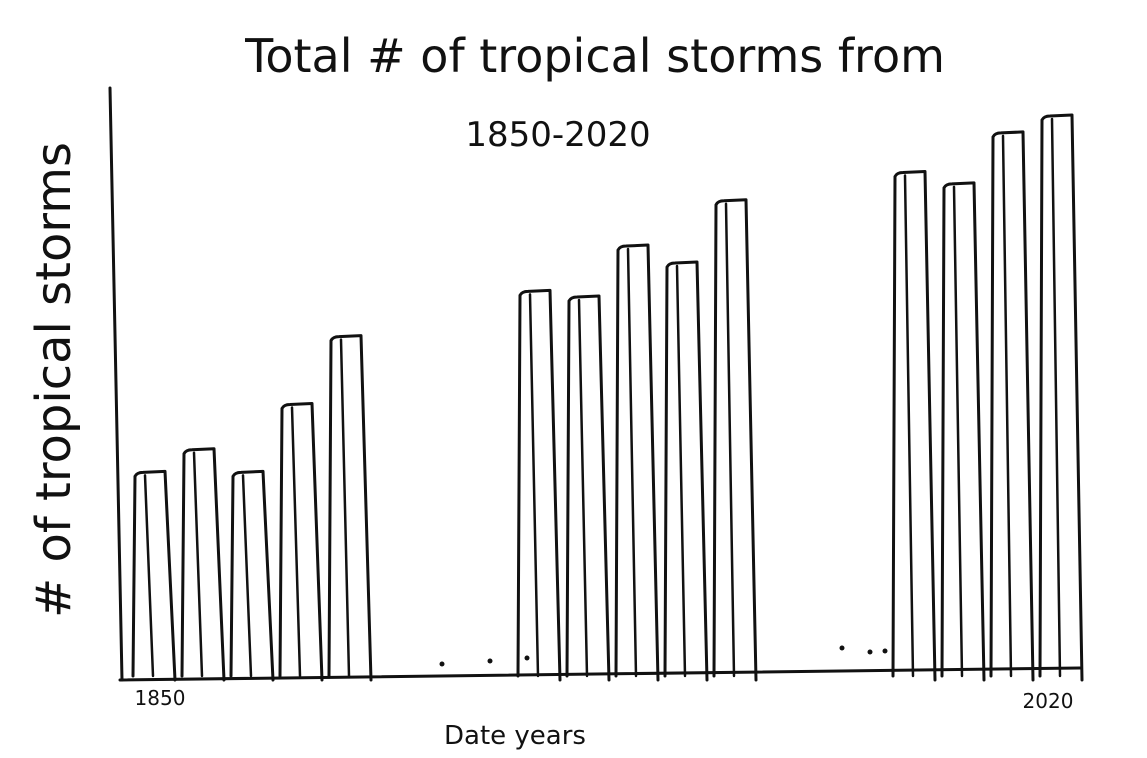 The image size is (1147, 758). What do you see at coordinates (557, 135) in the screenshot?
I see `chart-subtitle: 1850-2020` at bounding box center [557, 135].